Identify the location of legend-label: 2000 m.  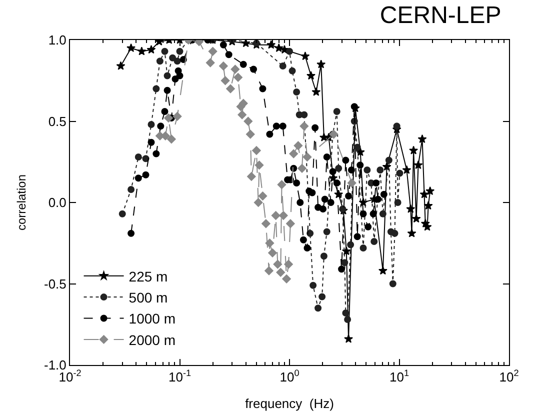
(152, 340).